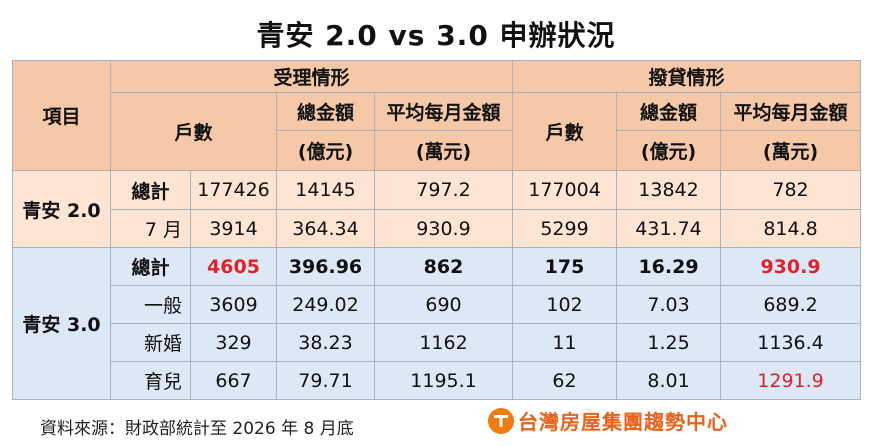 The width and height of the screenshot is (872, 447). What do you see at coordinates (443, 228) in the screenshot?
I see `cell-accept-avg: 930.9` at bounding box center [443, 228].